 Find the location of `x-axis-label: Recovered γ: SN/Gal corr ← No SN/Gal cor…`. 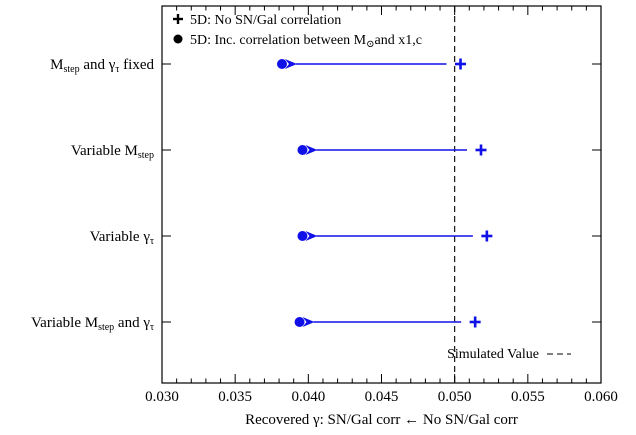

x-axis-label: Recovered γ: SN/Gal corr ← No SN/Gal cor… is located at coordinates (381, 420).